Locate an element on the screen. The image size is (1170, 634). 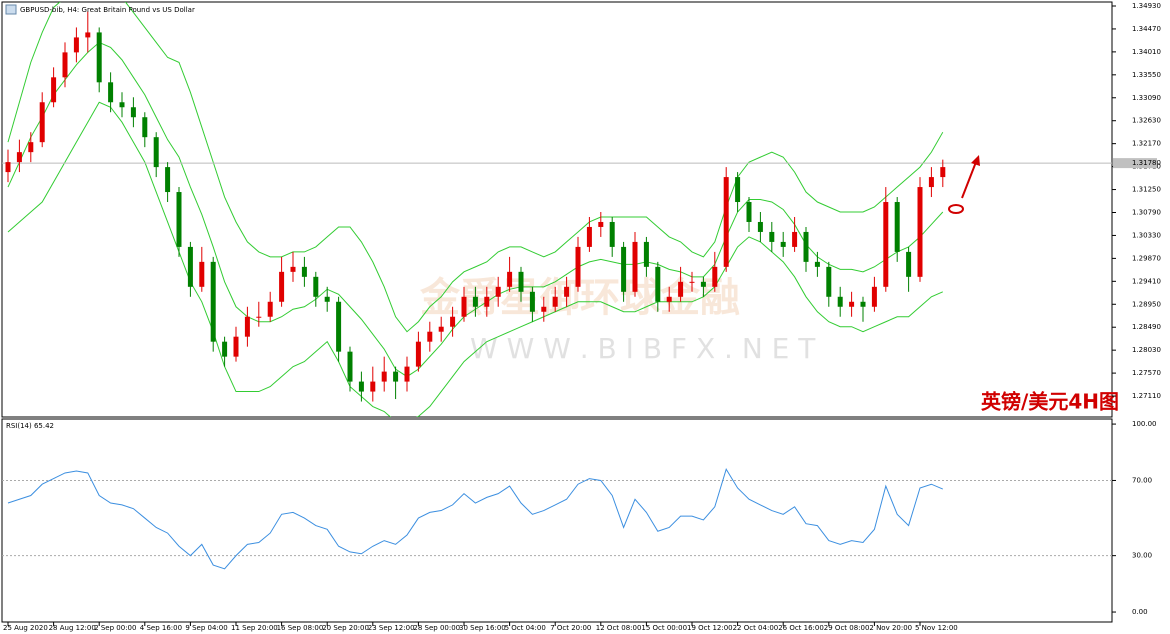
current-price-label: 1.31780 is located at coordinates (1146, 163).